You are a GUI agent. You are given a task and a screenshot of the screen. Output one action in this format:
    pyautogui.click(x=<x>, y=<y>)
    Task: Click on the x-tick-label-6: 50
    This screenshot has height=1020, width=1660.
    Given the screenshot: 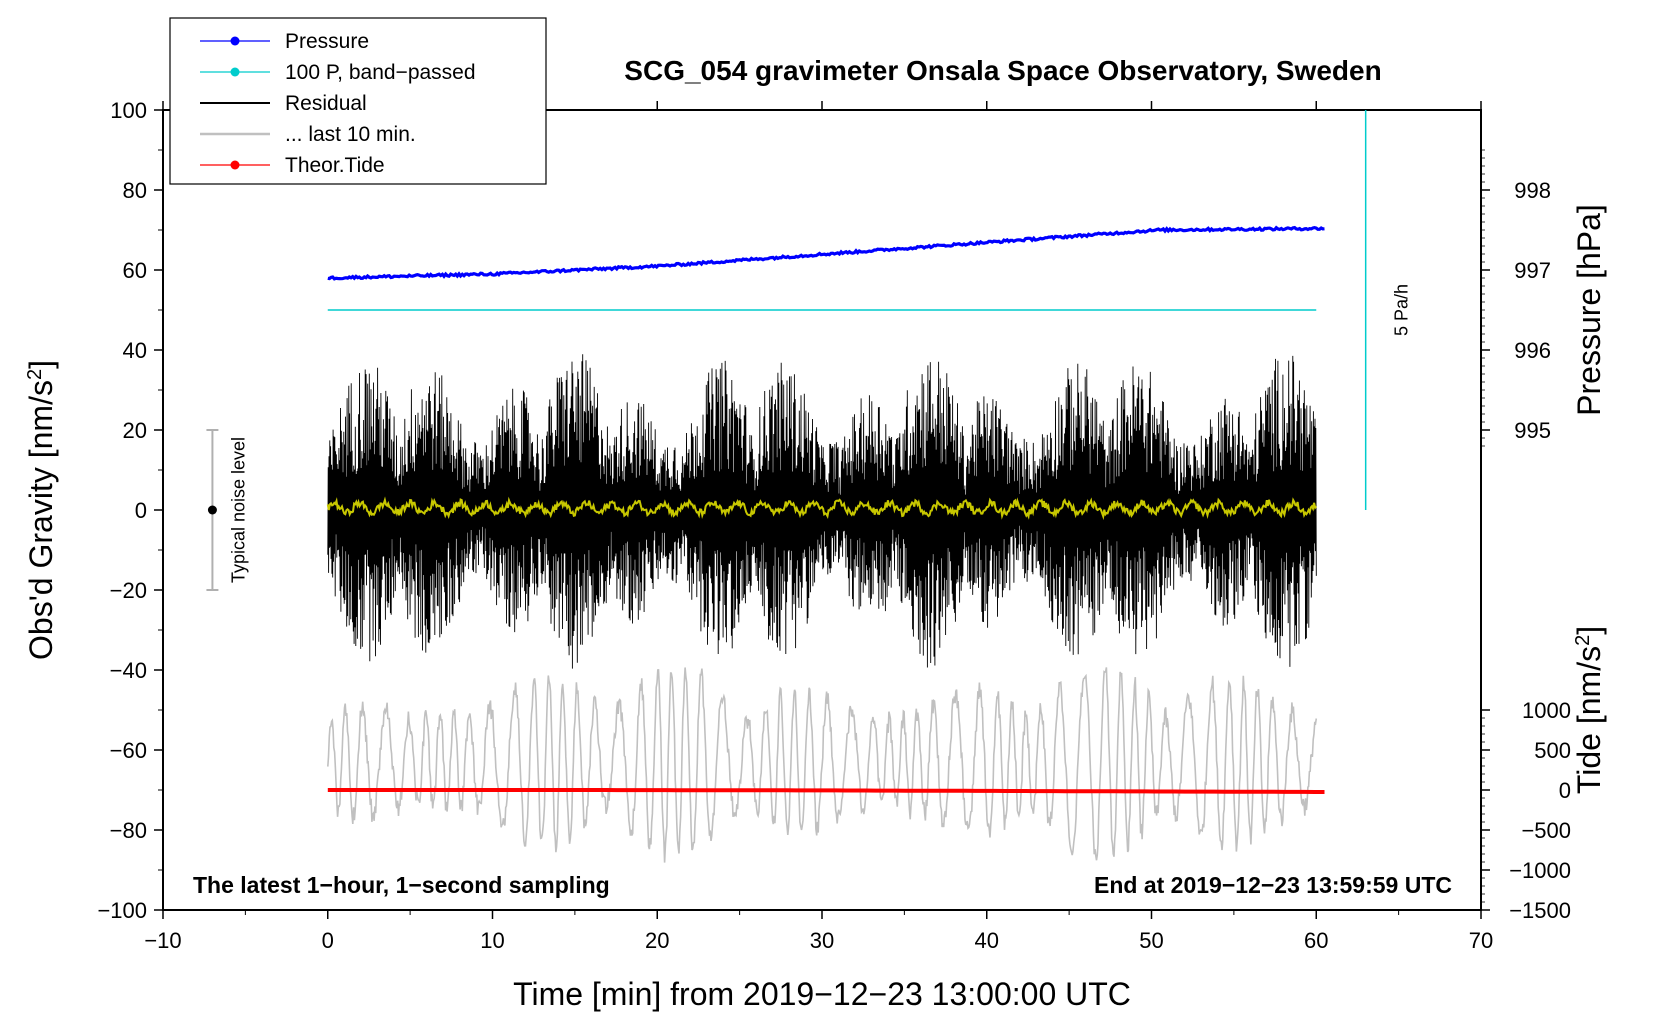 What is the action you would take?
    pyautogui.click(x=1151, y=940)
    